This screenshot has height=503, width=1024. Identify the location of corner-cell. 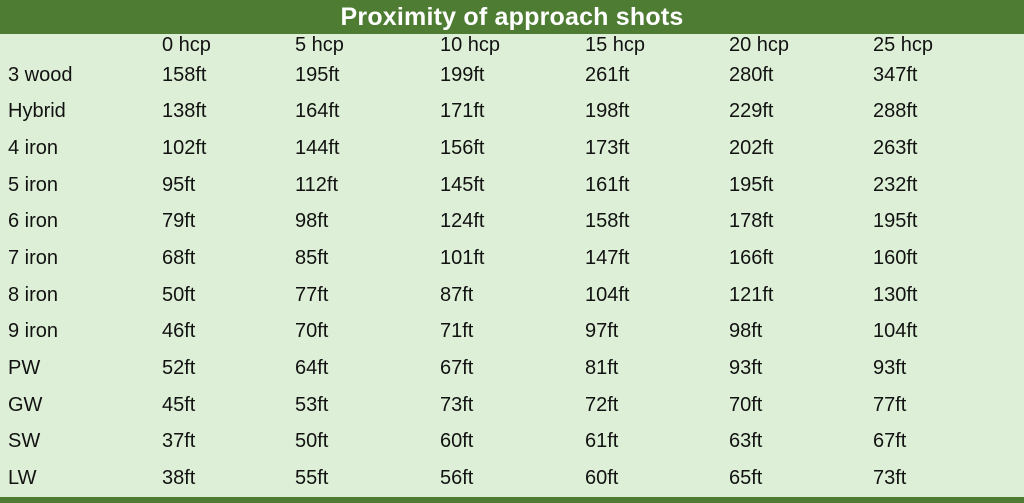
(81, 45).